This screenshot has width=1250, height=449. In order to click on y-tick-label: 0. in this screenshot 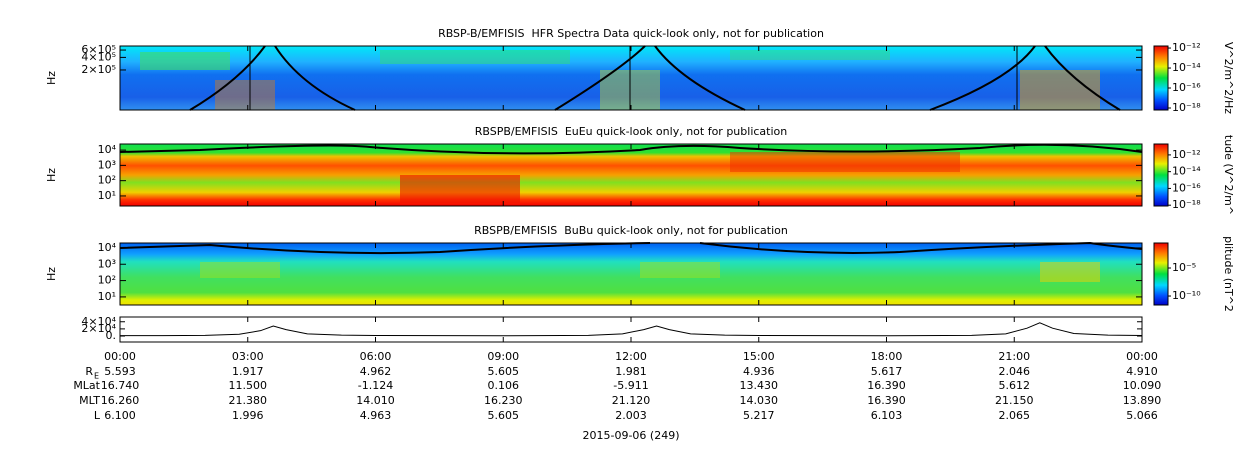, I will do `click(111, 335)`.